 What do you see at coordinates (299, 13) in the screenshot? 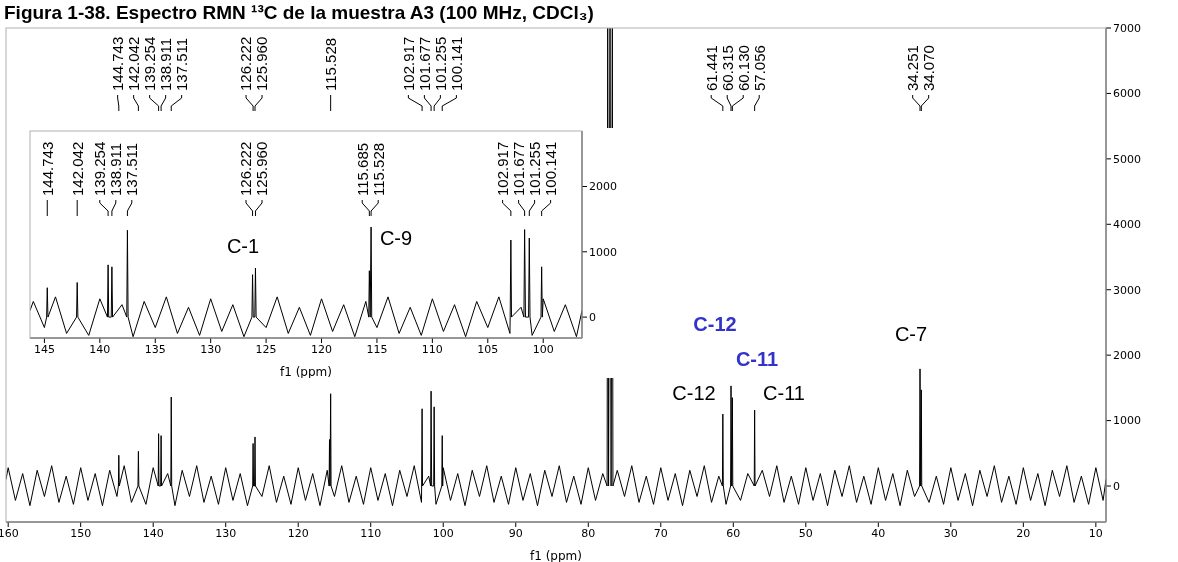
I see `chart-title: Figura 1-38. Espectro RMN ¹³C de la muestra A3 (100 MHz, CDCl₃)` at bounding box center [299, 13].